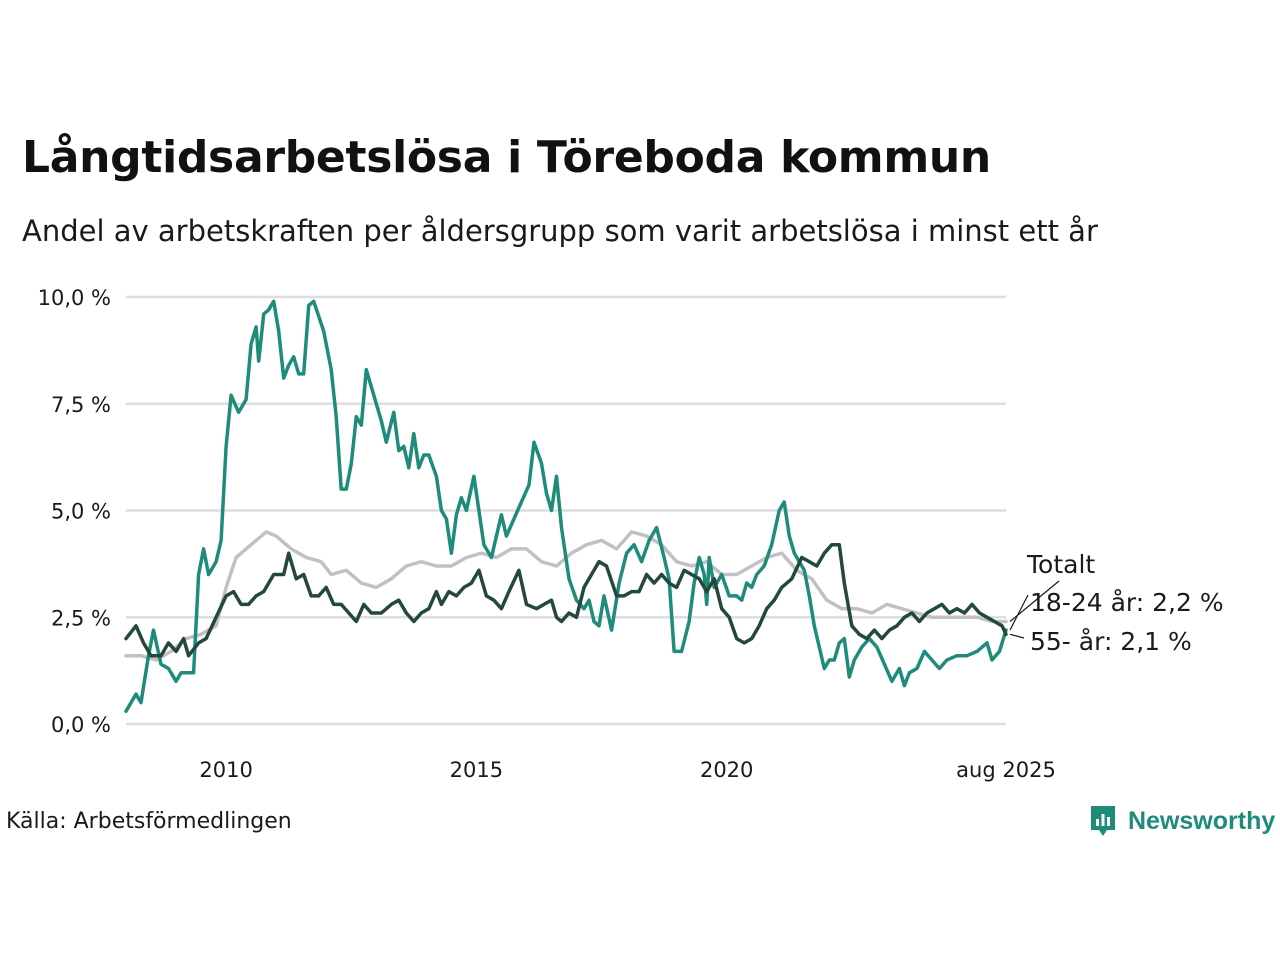 The height and width of the screenshot is (960, 1280). Describe the element at coordinates (566, 600) in the screenshot. I see `series-line-55-r` at that location.